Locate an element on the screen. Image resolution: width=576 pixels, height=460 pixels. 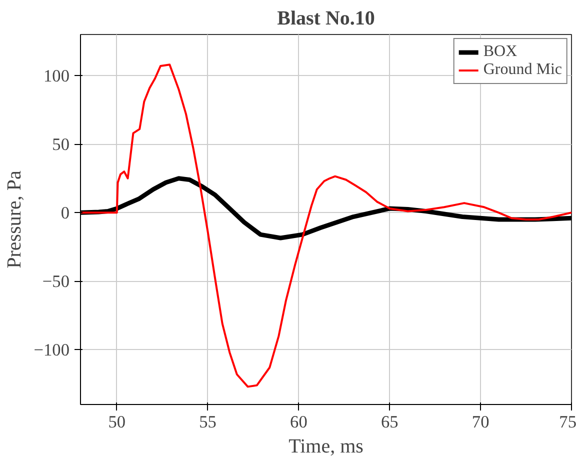
x-tick-label: 75 is located at coordinates (567, 422).